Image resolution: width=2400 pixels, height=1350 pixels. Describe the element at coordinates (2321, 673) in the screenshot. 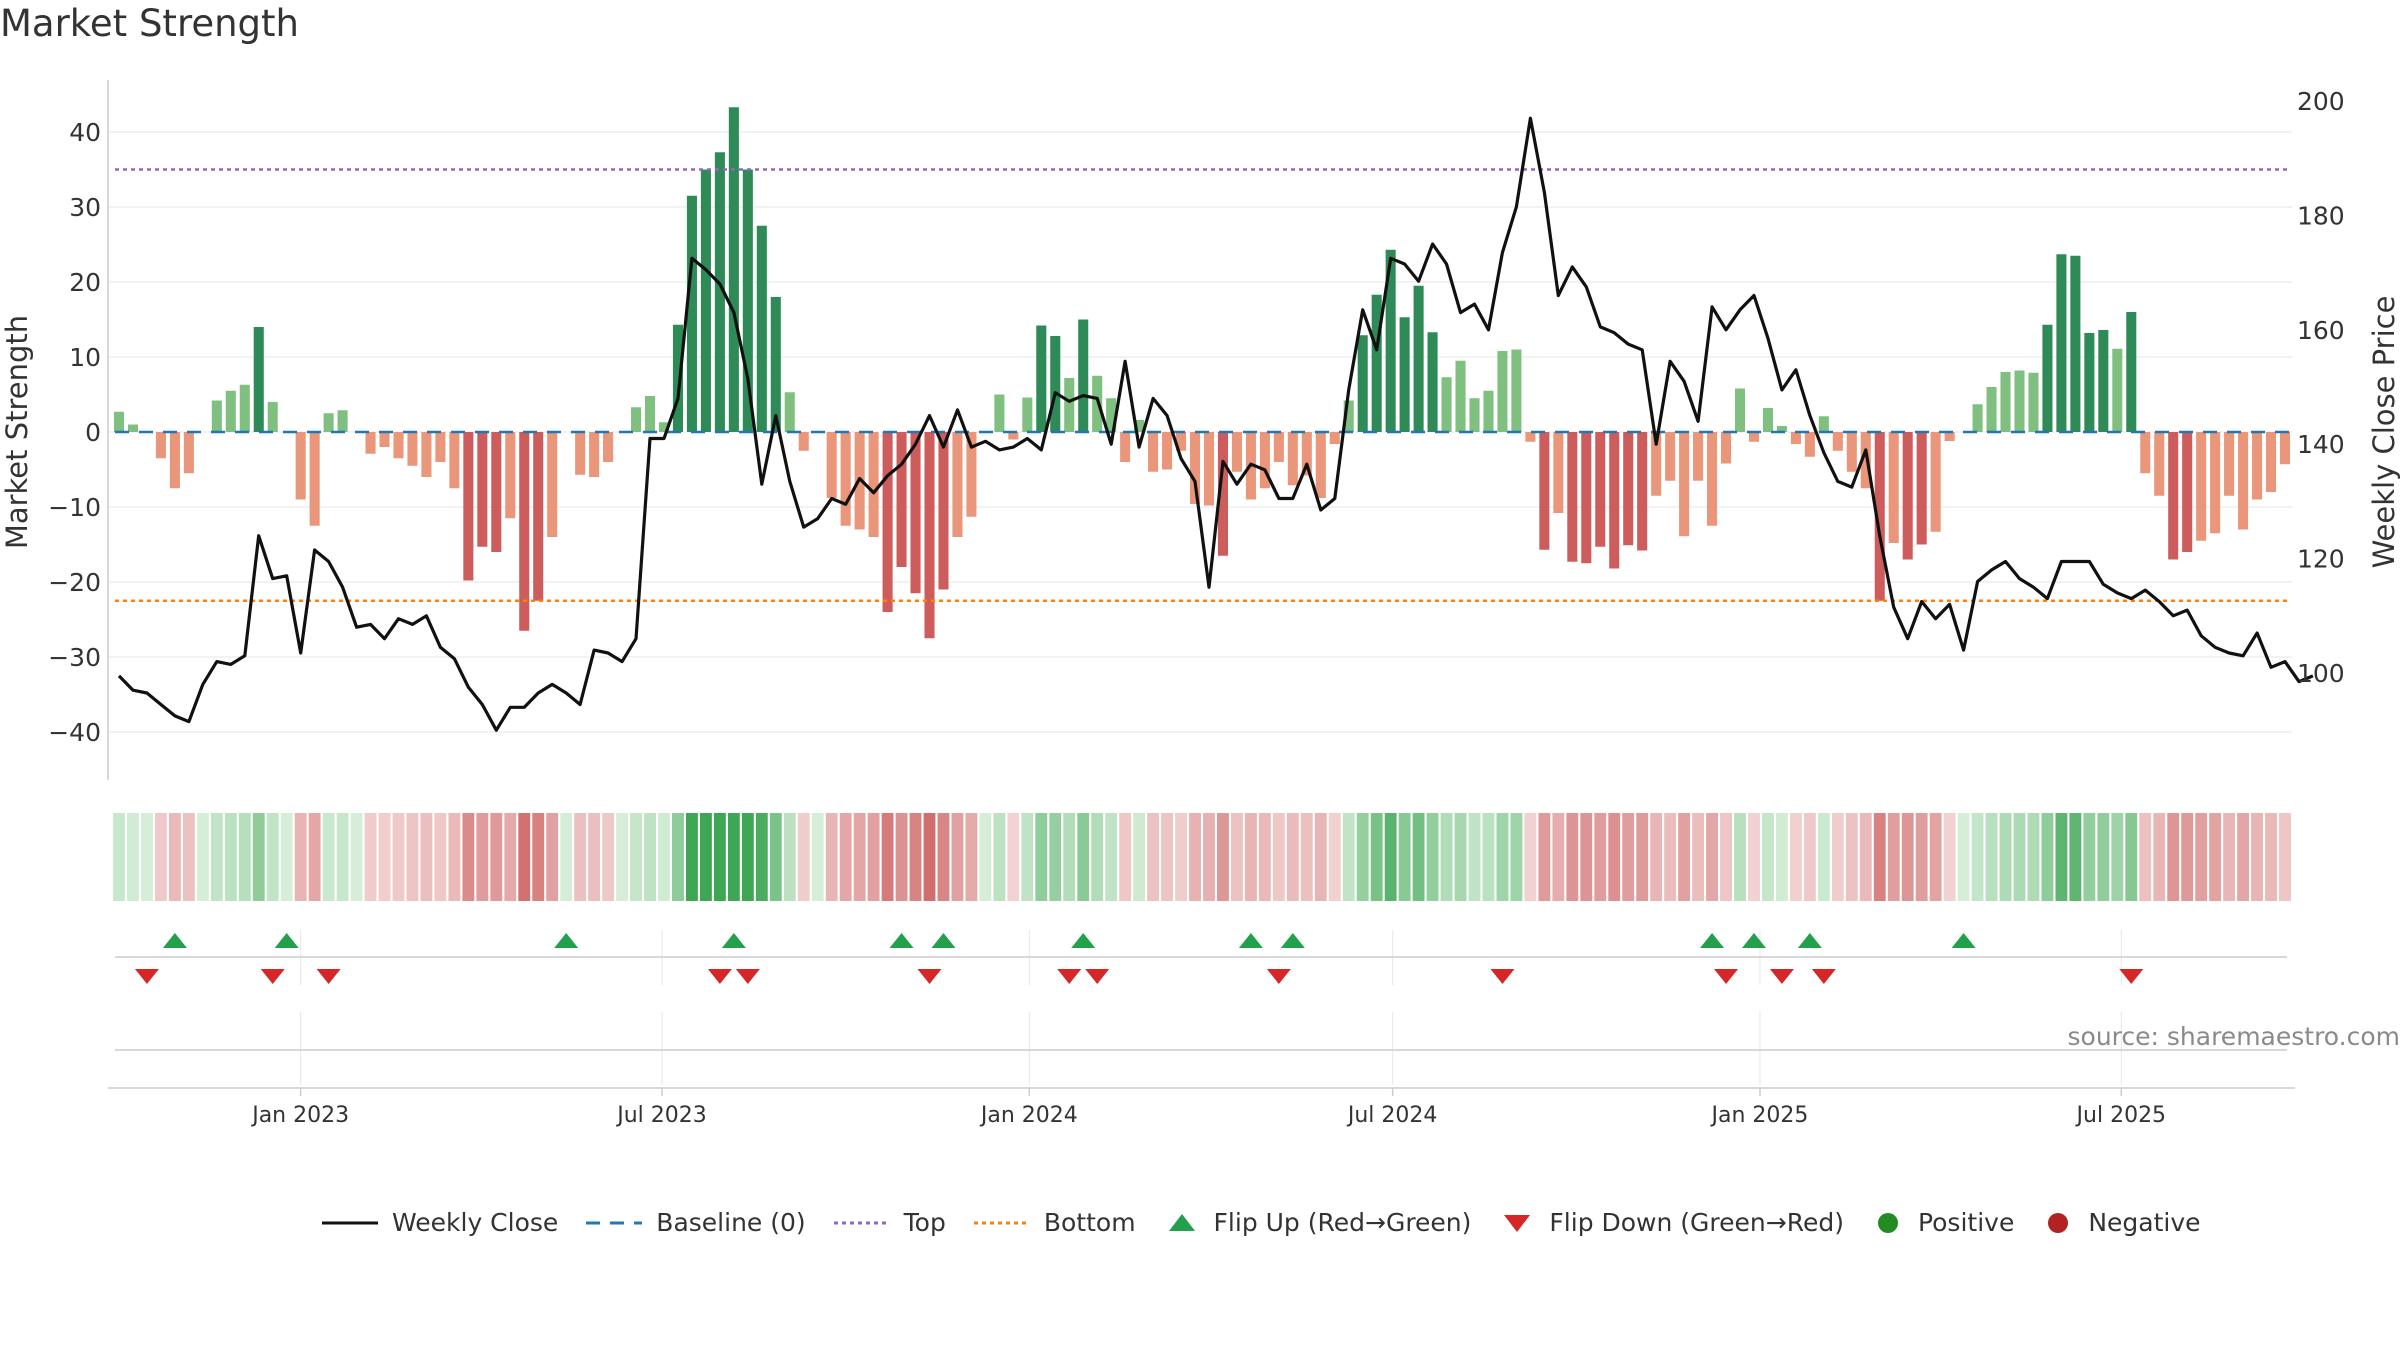

I see `y-tick-label-right: 100` at that location.